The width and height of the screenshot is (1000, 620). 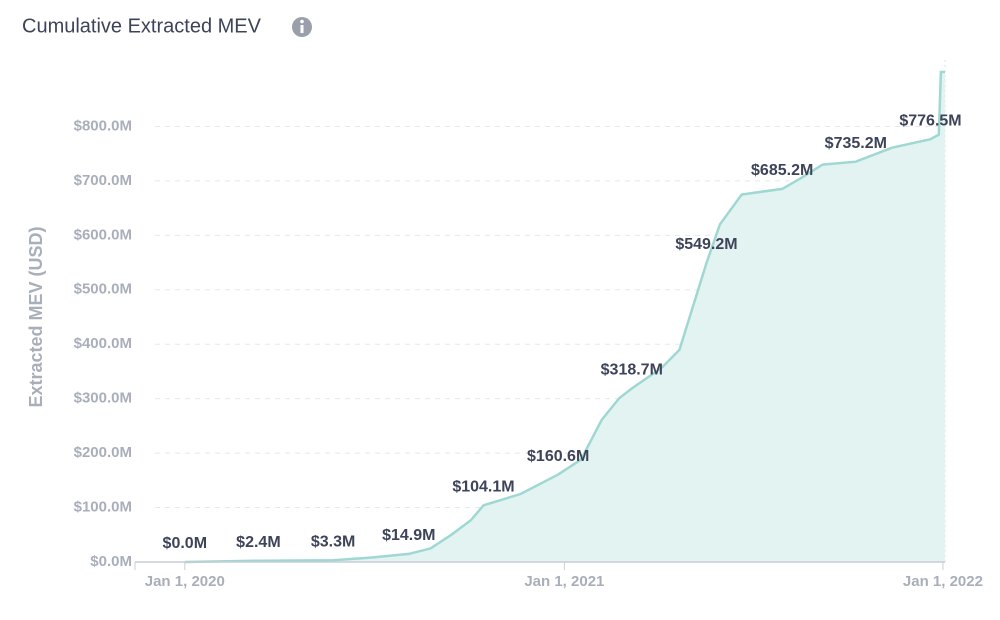 What do you see at coordinates (103, 507) in the screenshot?
I see `y-tick-label: $100.0M` at bounding box center [103, 507].